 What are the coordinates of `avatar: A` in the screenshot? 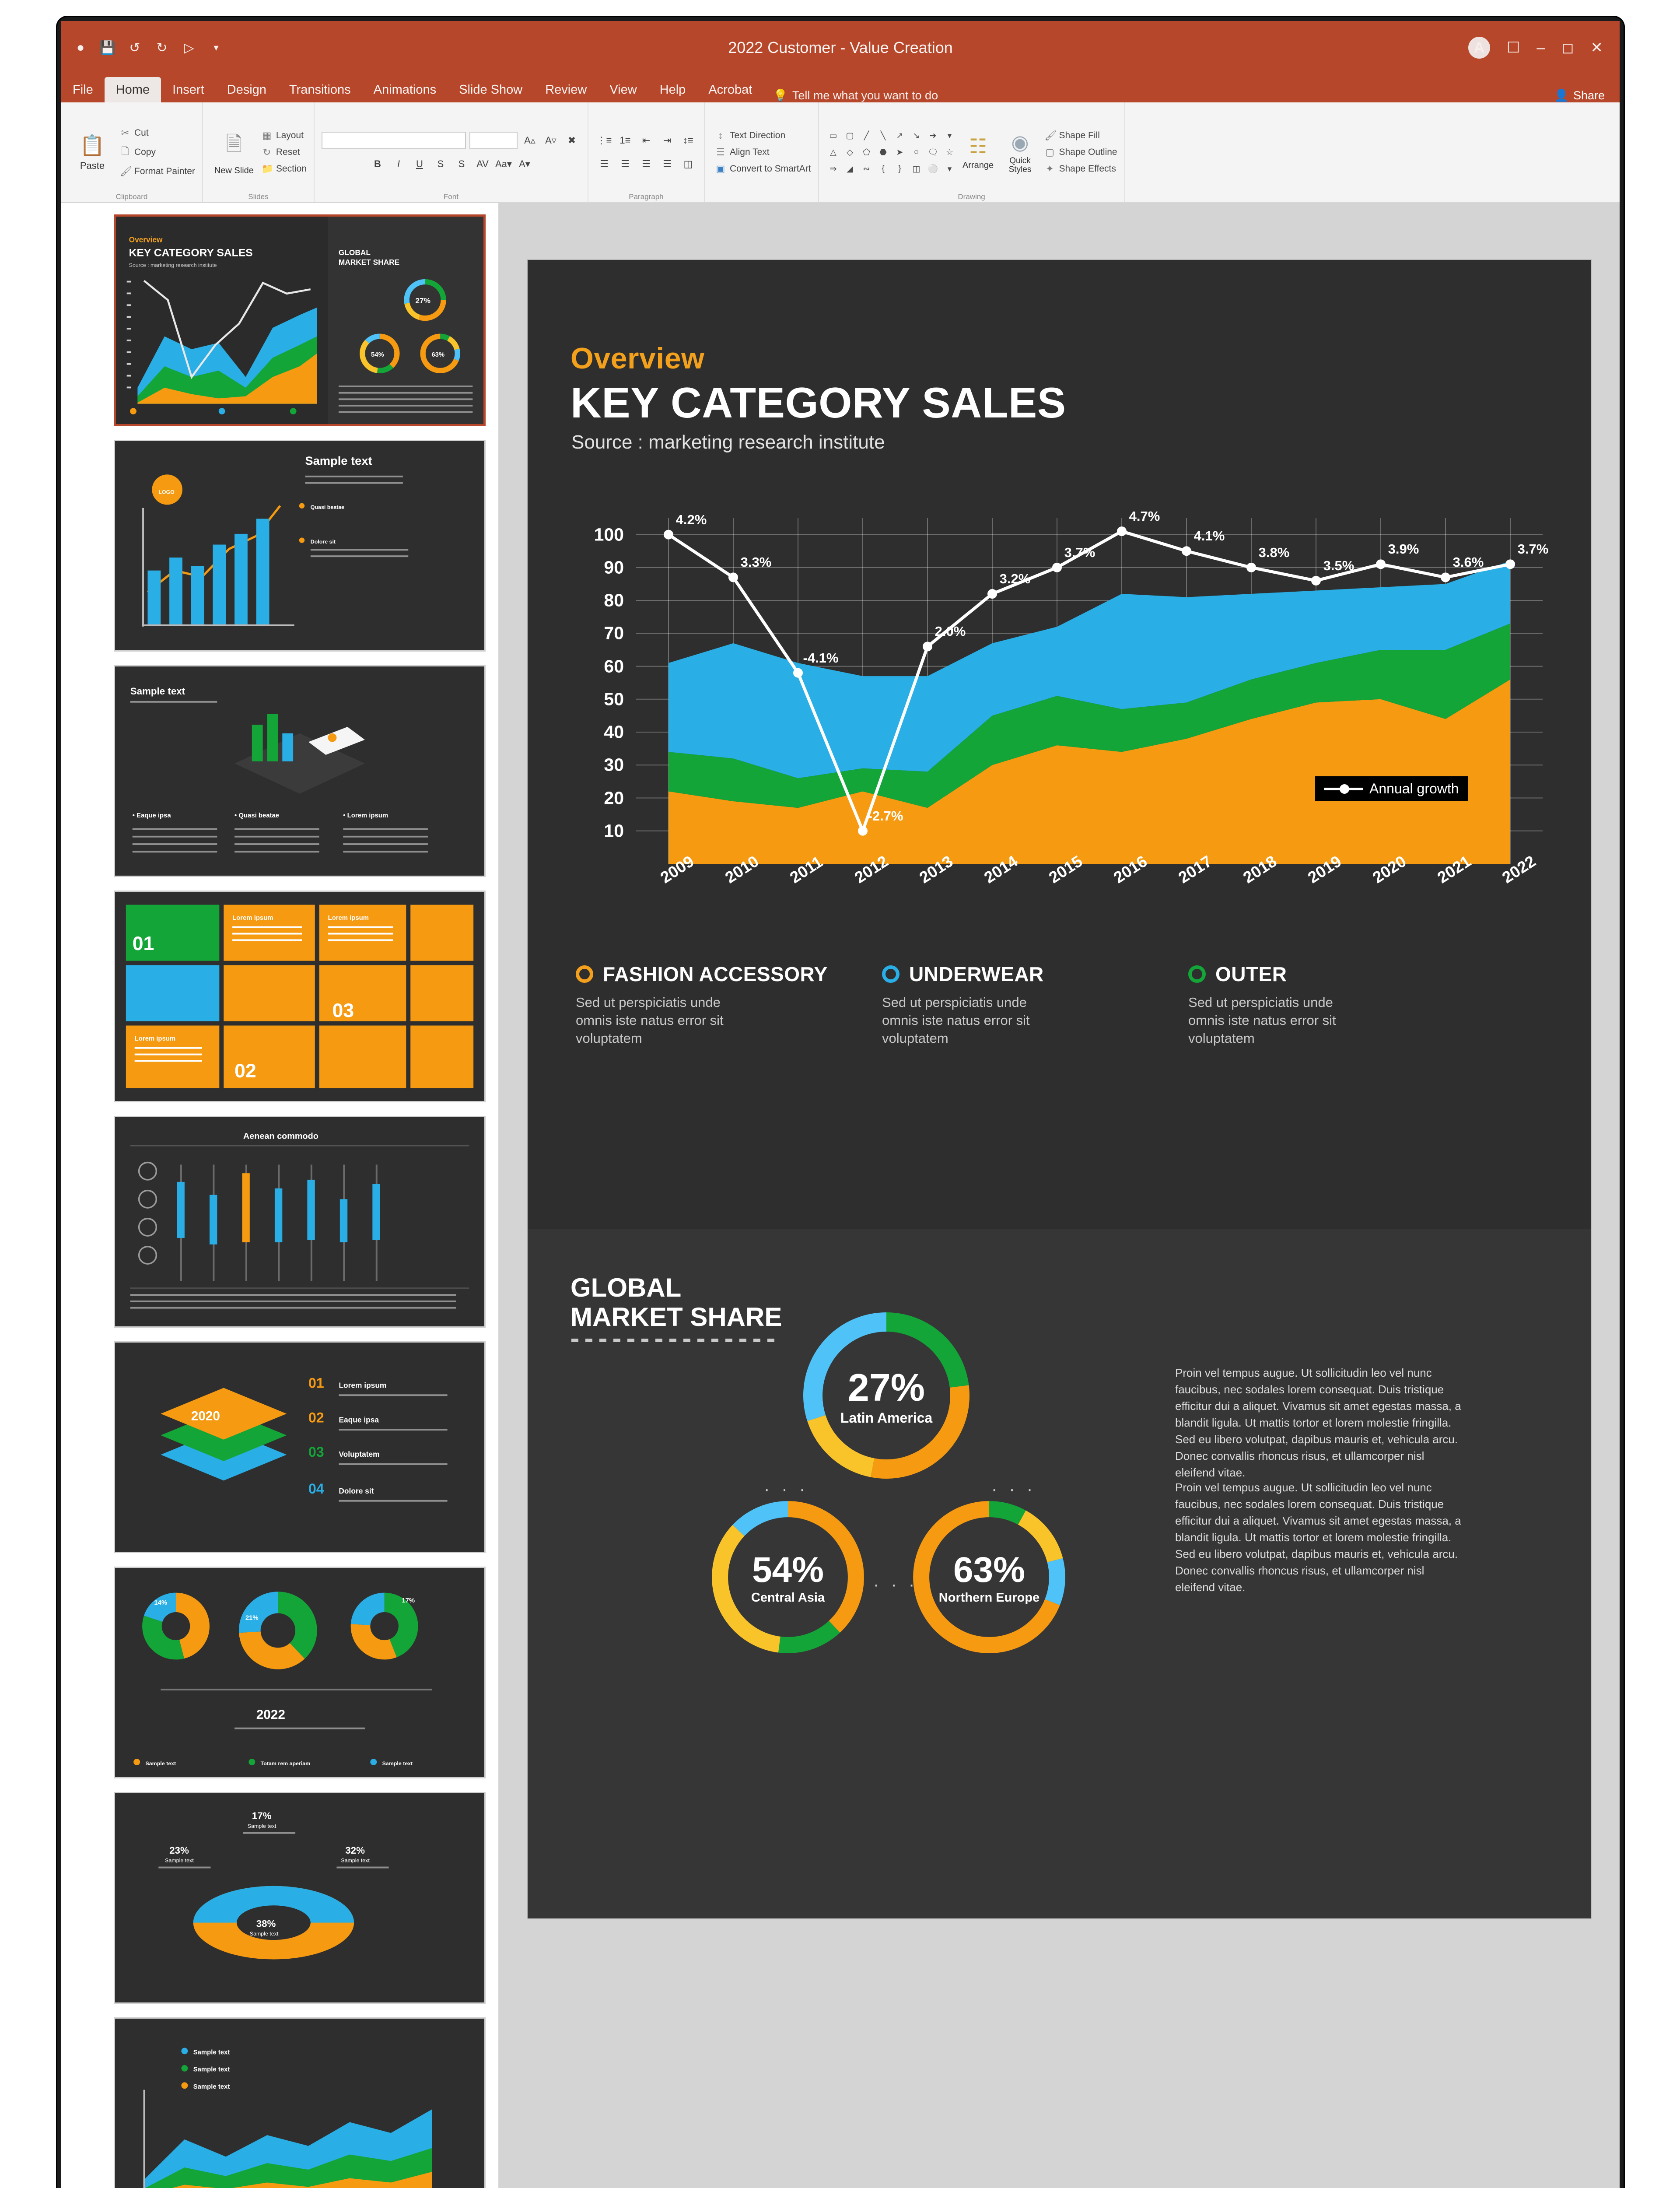 It's located at (1479, 48).